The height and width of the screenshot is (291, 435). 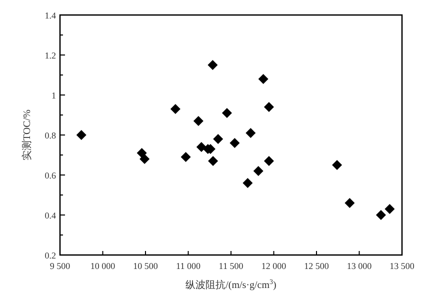 What do you see at coordinates (231, 284) in the screenshot?
I see `x-axis-title: 纵波阻抗/(m/s·g/cm$^{3}$)` at bounding box center [231, 284].